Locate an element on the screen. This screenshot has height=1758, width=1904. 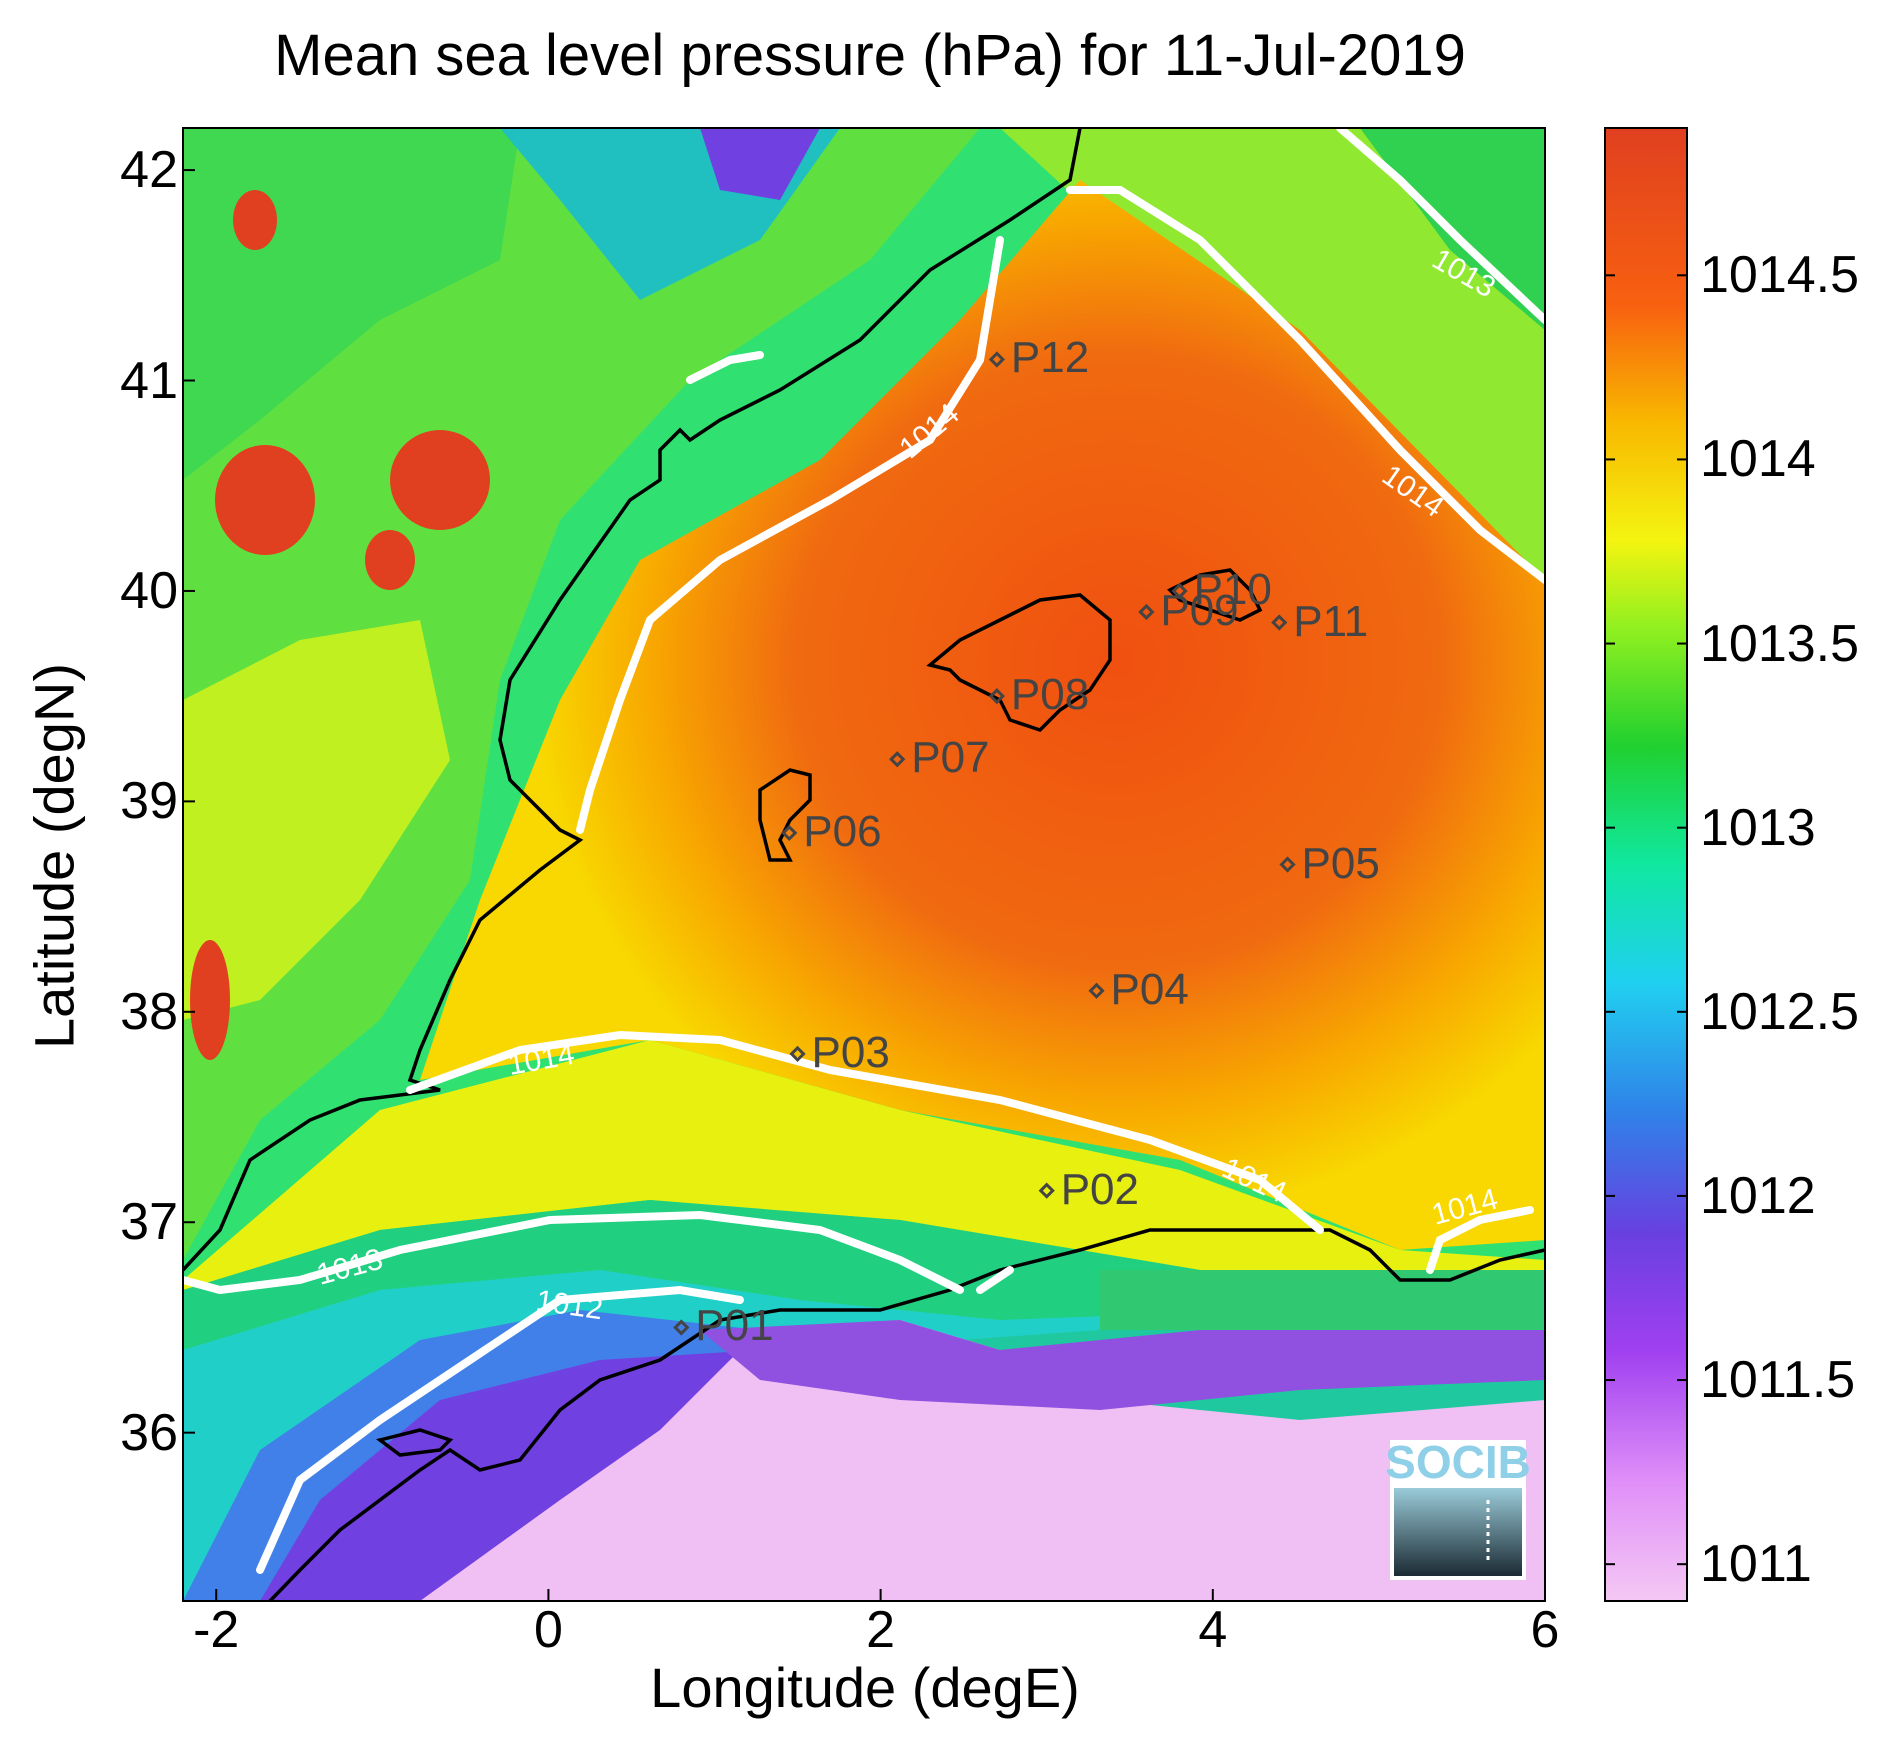
station-label: P01 is located at coordinates (734, 1326).